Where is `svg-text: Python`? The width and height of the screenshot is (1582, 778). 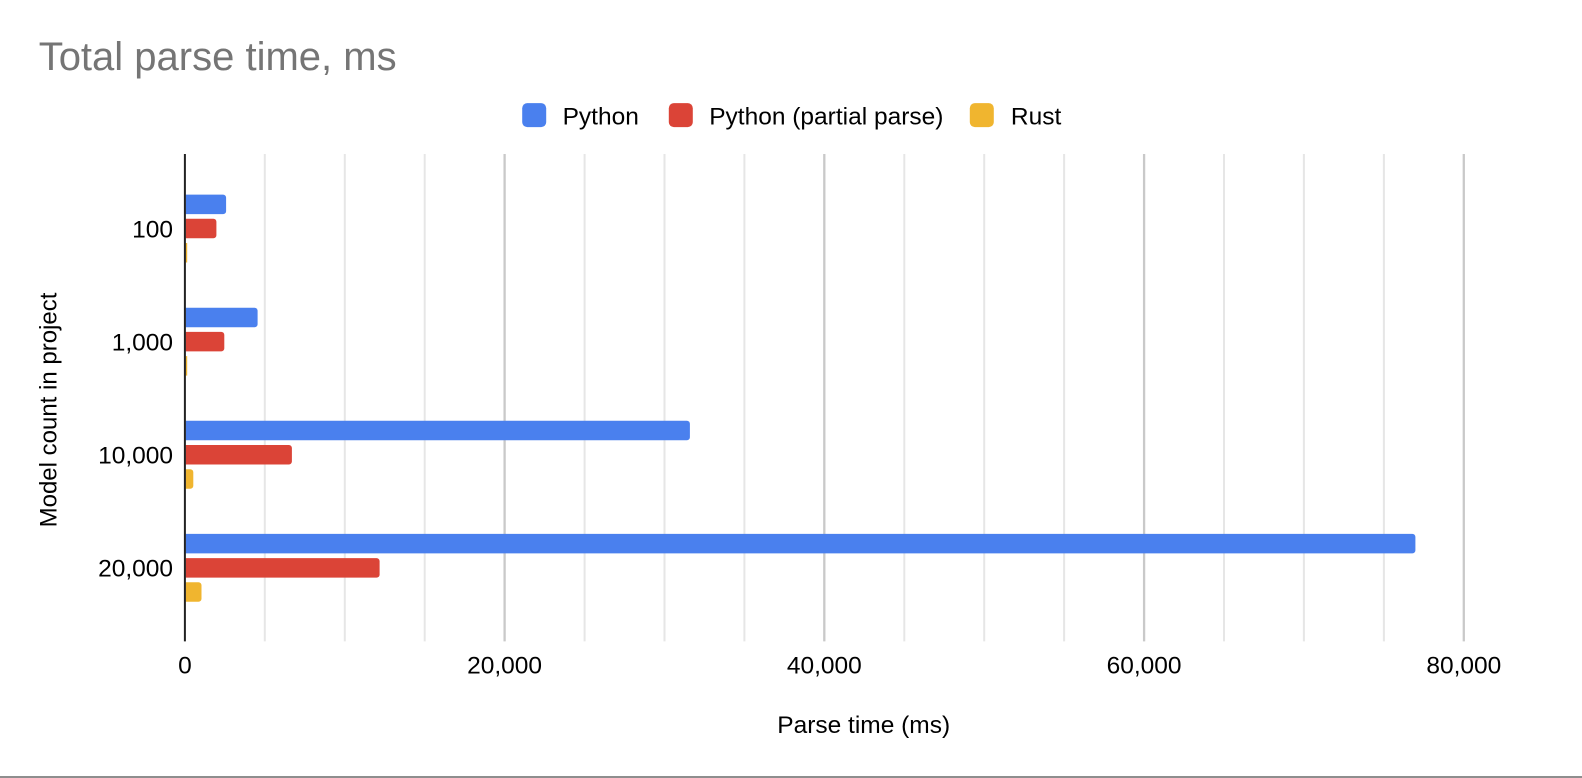
svg-text: Python is located at coordinates (601, 116).